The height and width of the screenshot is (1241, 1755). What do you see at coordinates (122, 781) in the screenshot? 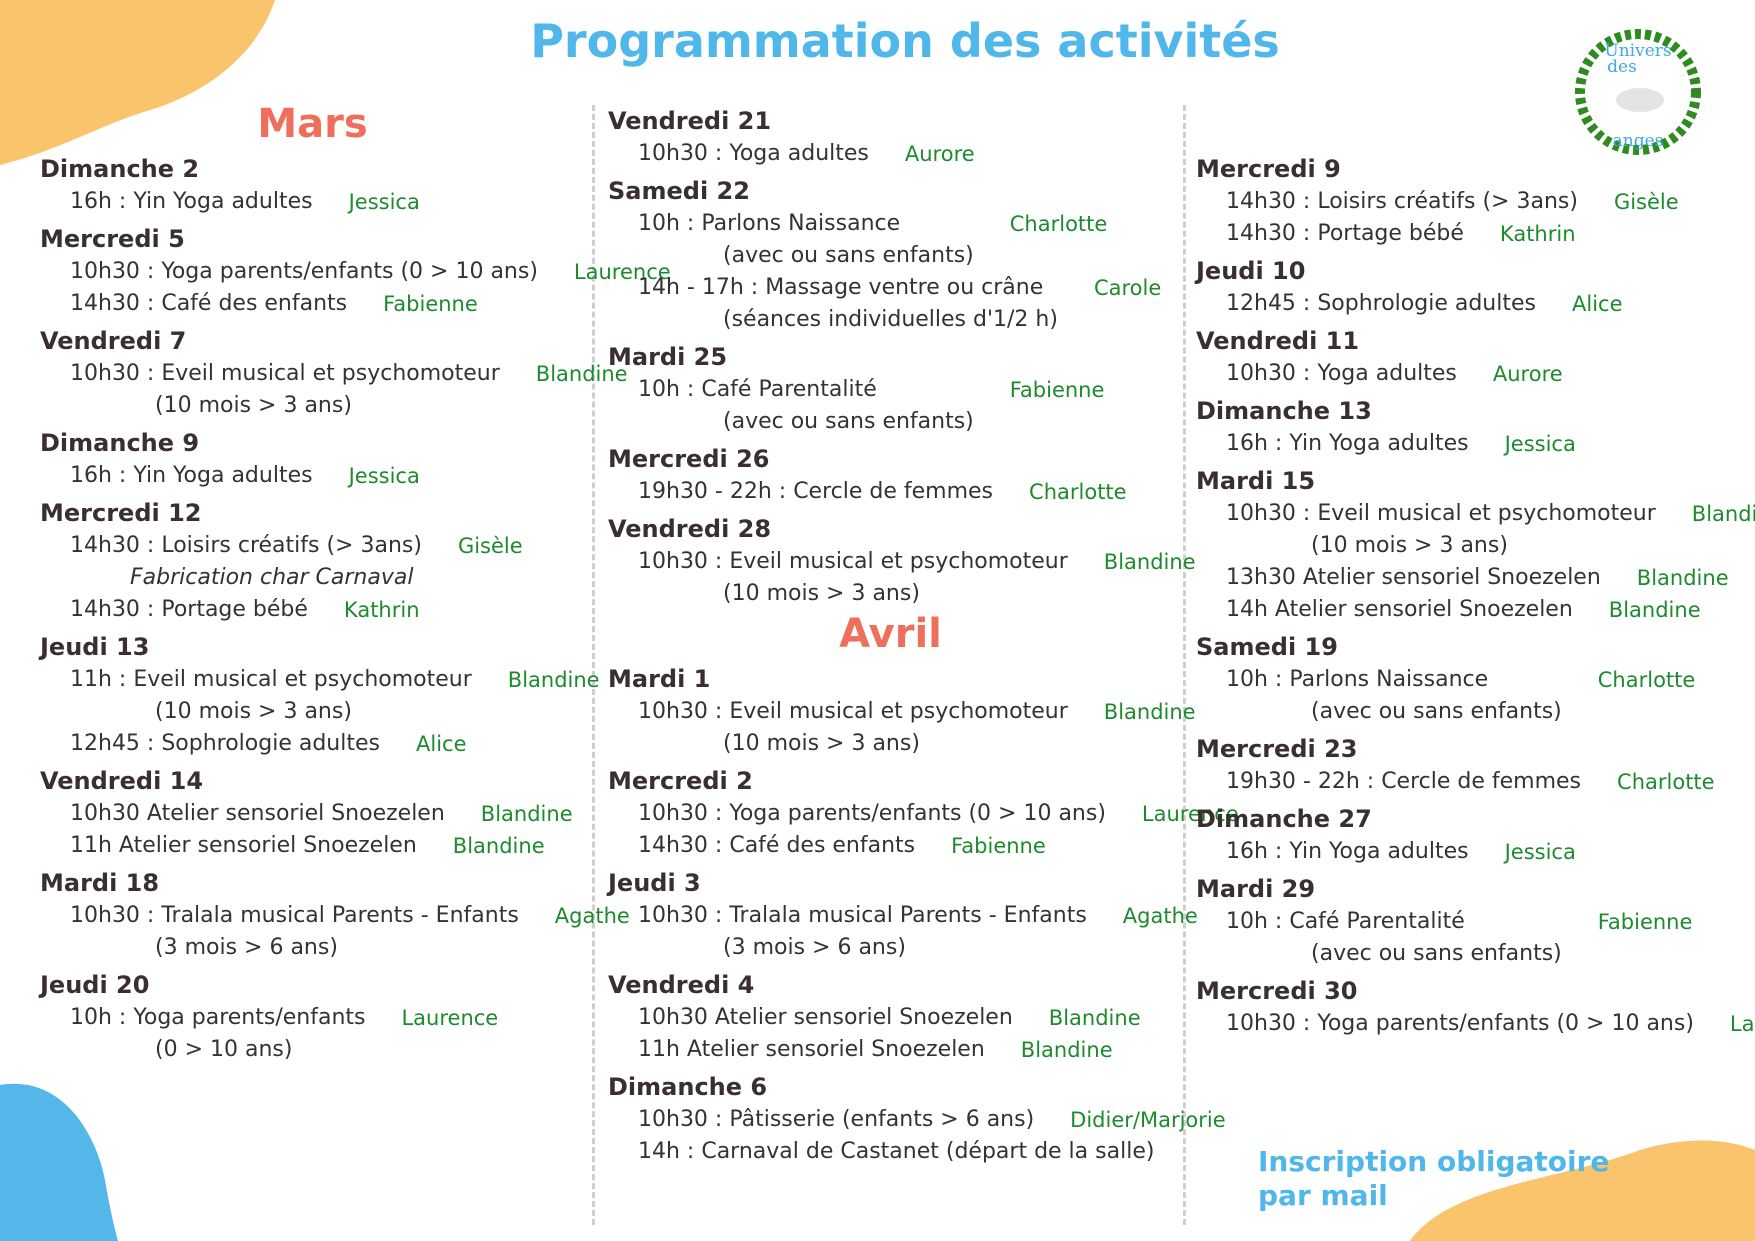
I see `day-heading: Vendredi 14` at bounding box center [122, 781].